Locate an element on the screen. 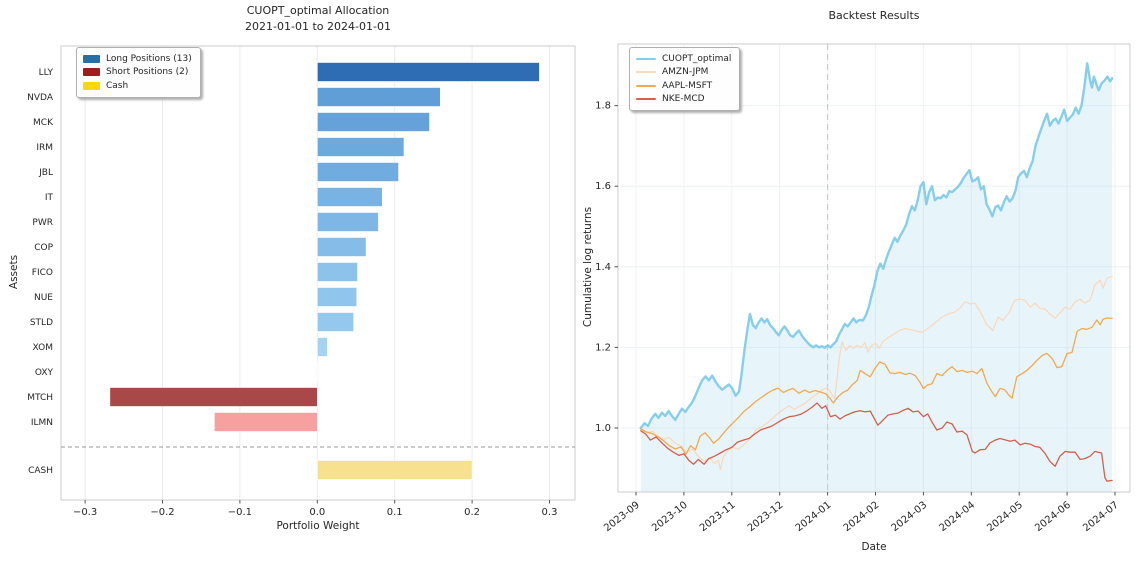  ytick-label-it: IT is located at coordinates (49, 198).